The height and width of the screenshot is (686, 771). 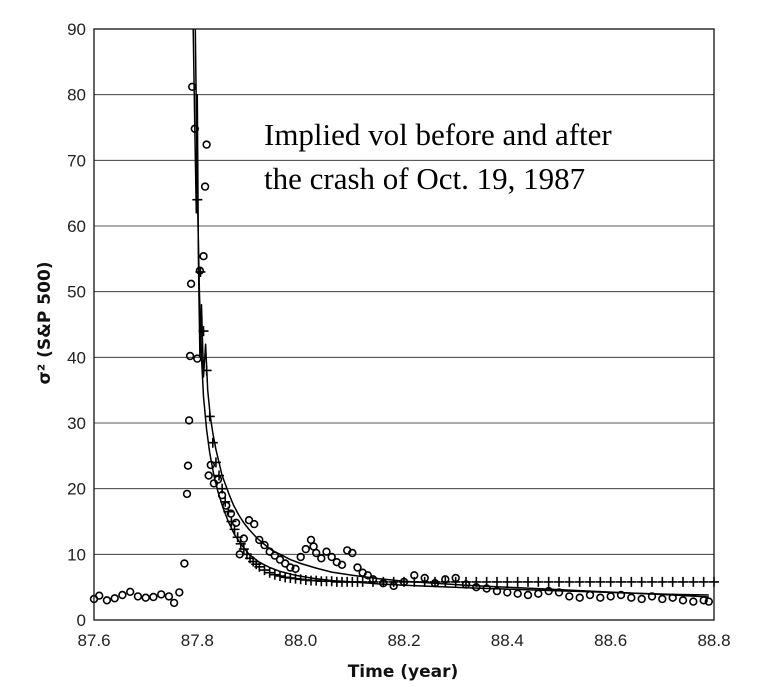 What do you see at coordinates (45, 322) in the screenshot?
I see `y-axis-label: σ² (S&P 500)` at bounding box center [45, 322].